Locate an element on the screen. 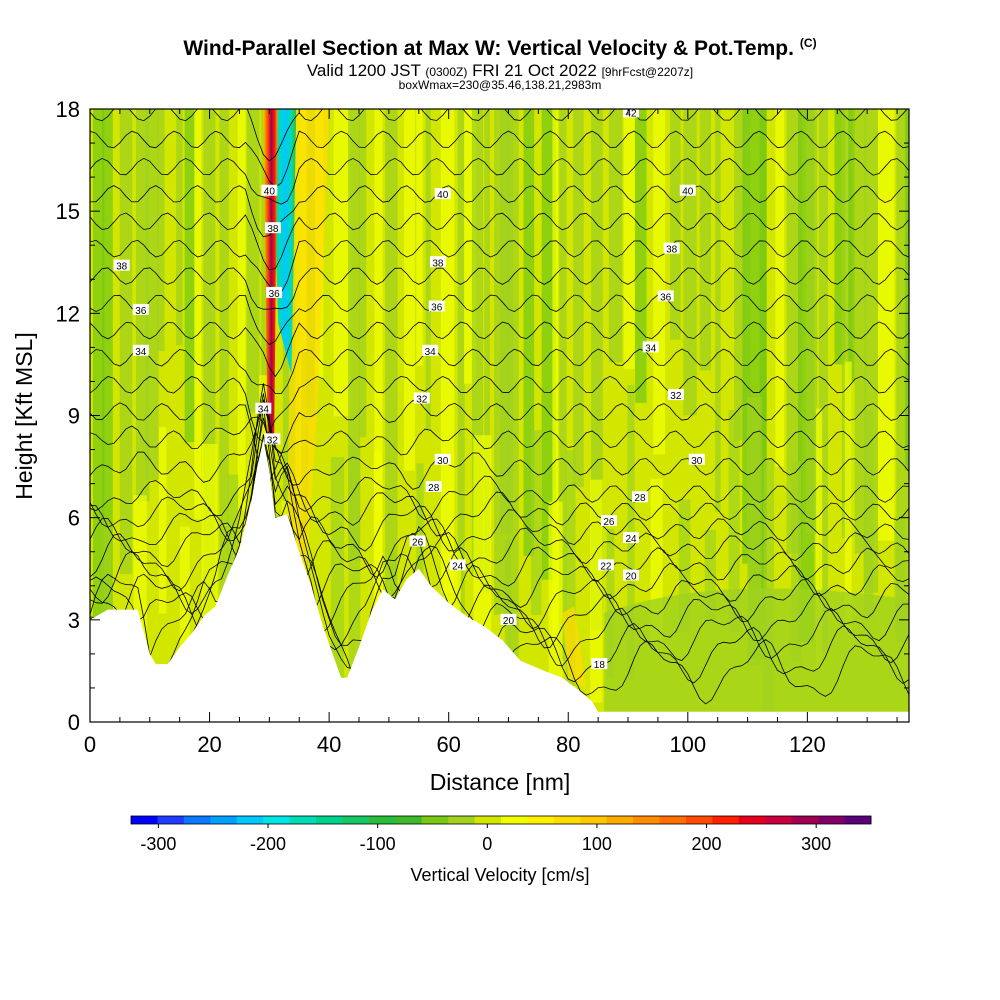 This screenshot has height=1000, width=1000. contour-label-text: 40 is located at coordinates (688, 192).